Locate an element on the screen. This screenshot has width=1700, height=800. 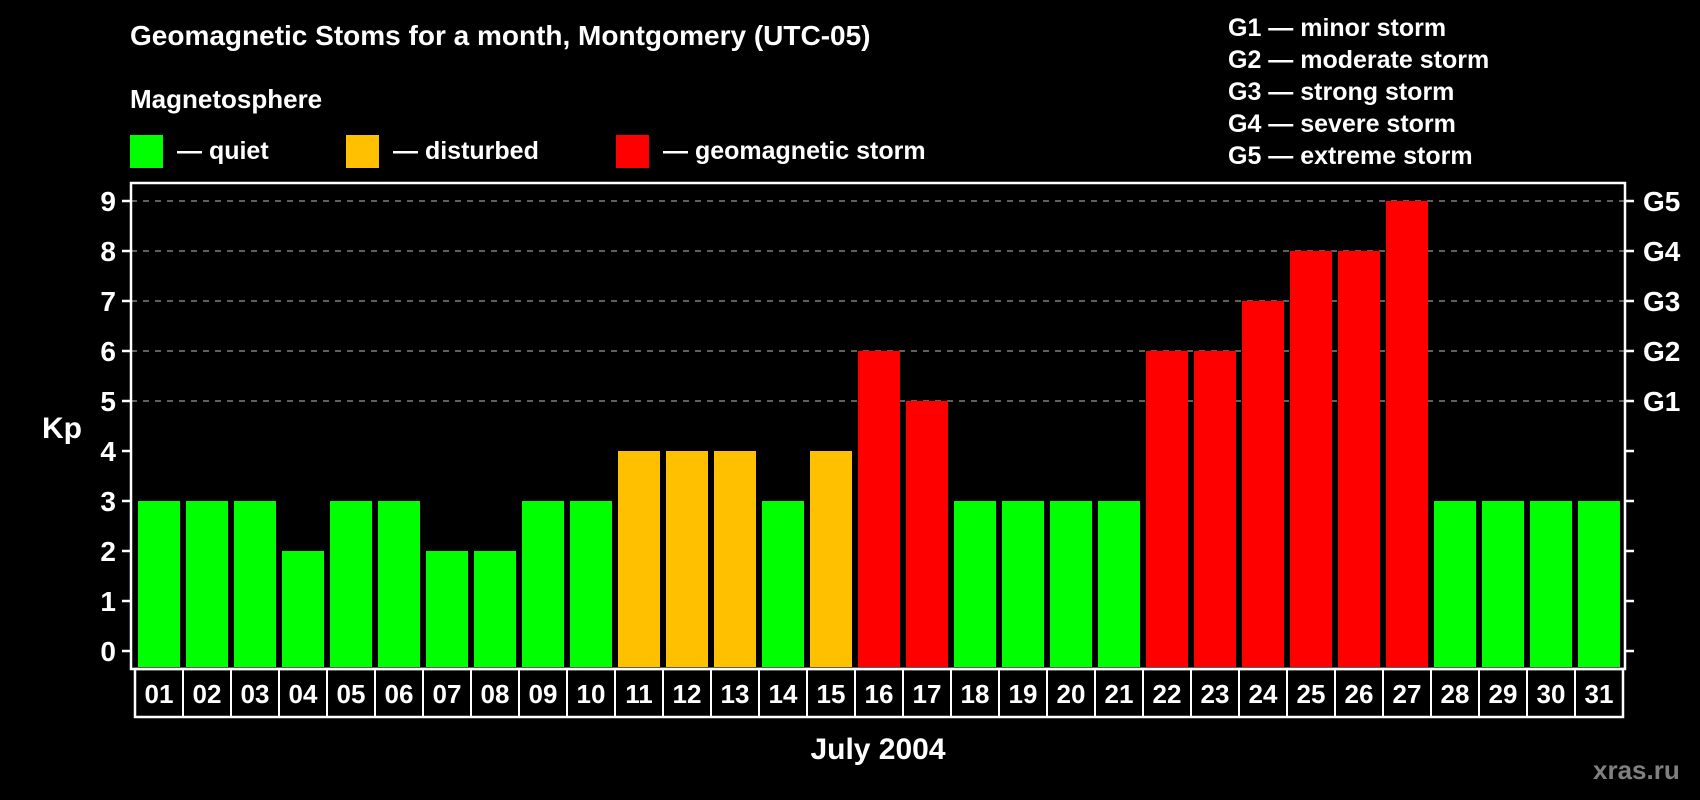
day-label-05: 05 is located at coordinates (351, 694).